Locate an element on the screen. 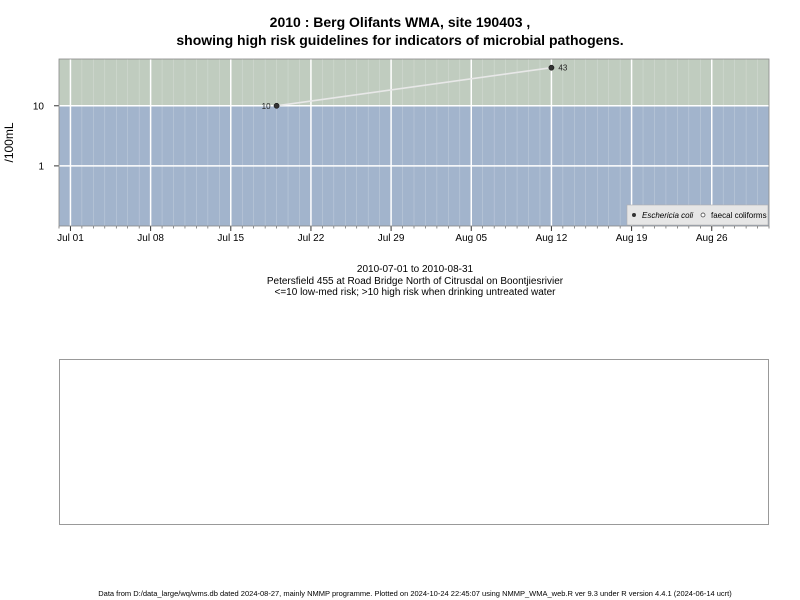  y-tick-label: 1 is located at coordinates (41, 166).